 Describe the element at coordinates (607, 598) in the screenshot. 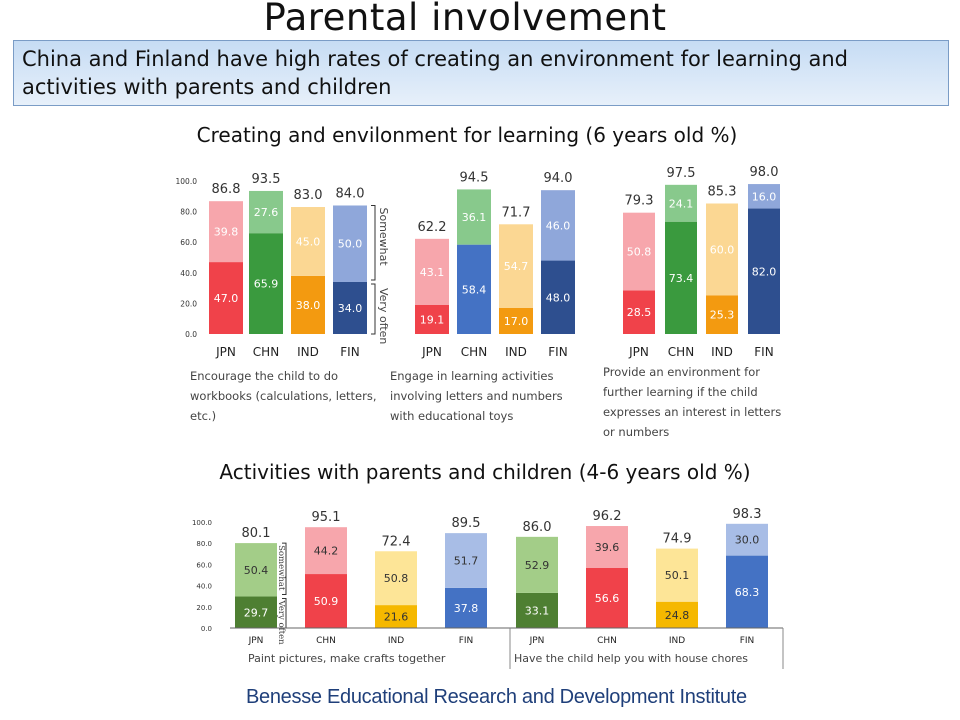

I see `data-label-very-often: 56.6` at that location.